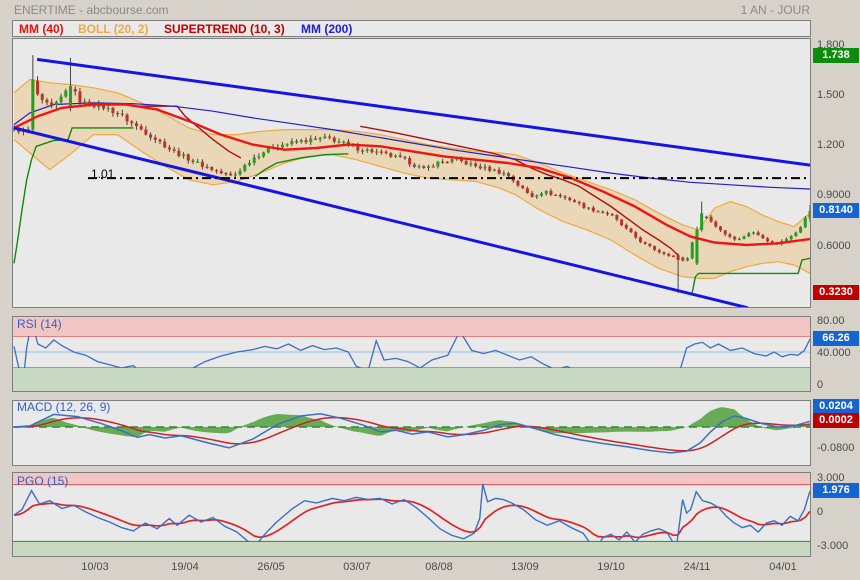 The image size is (860, 580). I want to click on pgo-lower-band, so click(411, 548).